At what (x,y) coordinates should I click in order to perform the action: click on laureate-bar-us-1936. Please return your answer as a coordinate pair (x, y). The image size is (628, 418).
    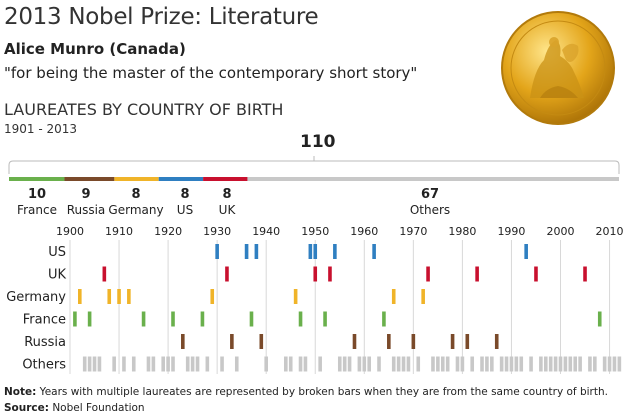
    Looking at the image, I should click on (246, 251).